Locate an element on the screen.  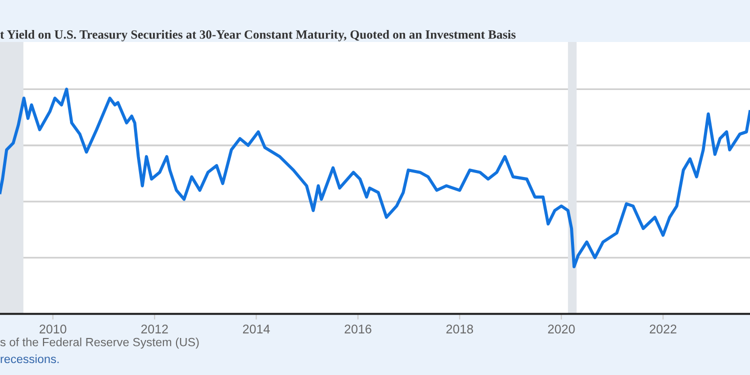
chart-title: t Yield on U.S. Treasury Securities at 30-Year Constant Maturity, Quoted on an Investment Basis is located at coordinates (258, 36).